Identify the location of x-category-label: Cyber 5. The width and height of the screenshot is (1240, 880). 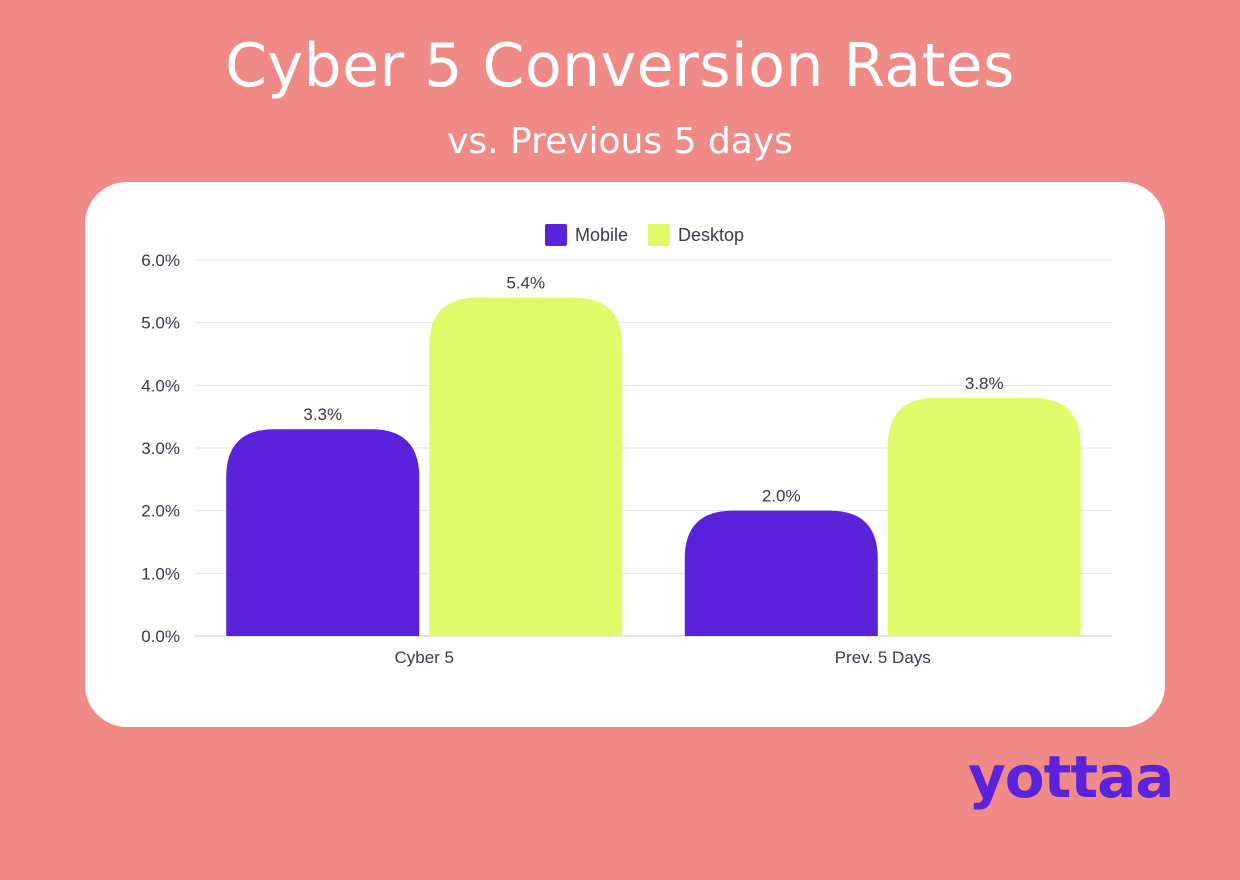
(424, 657).